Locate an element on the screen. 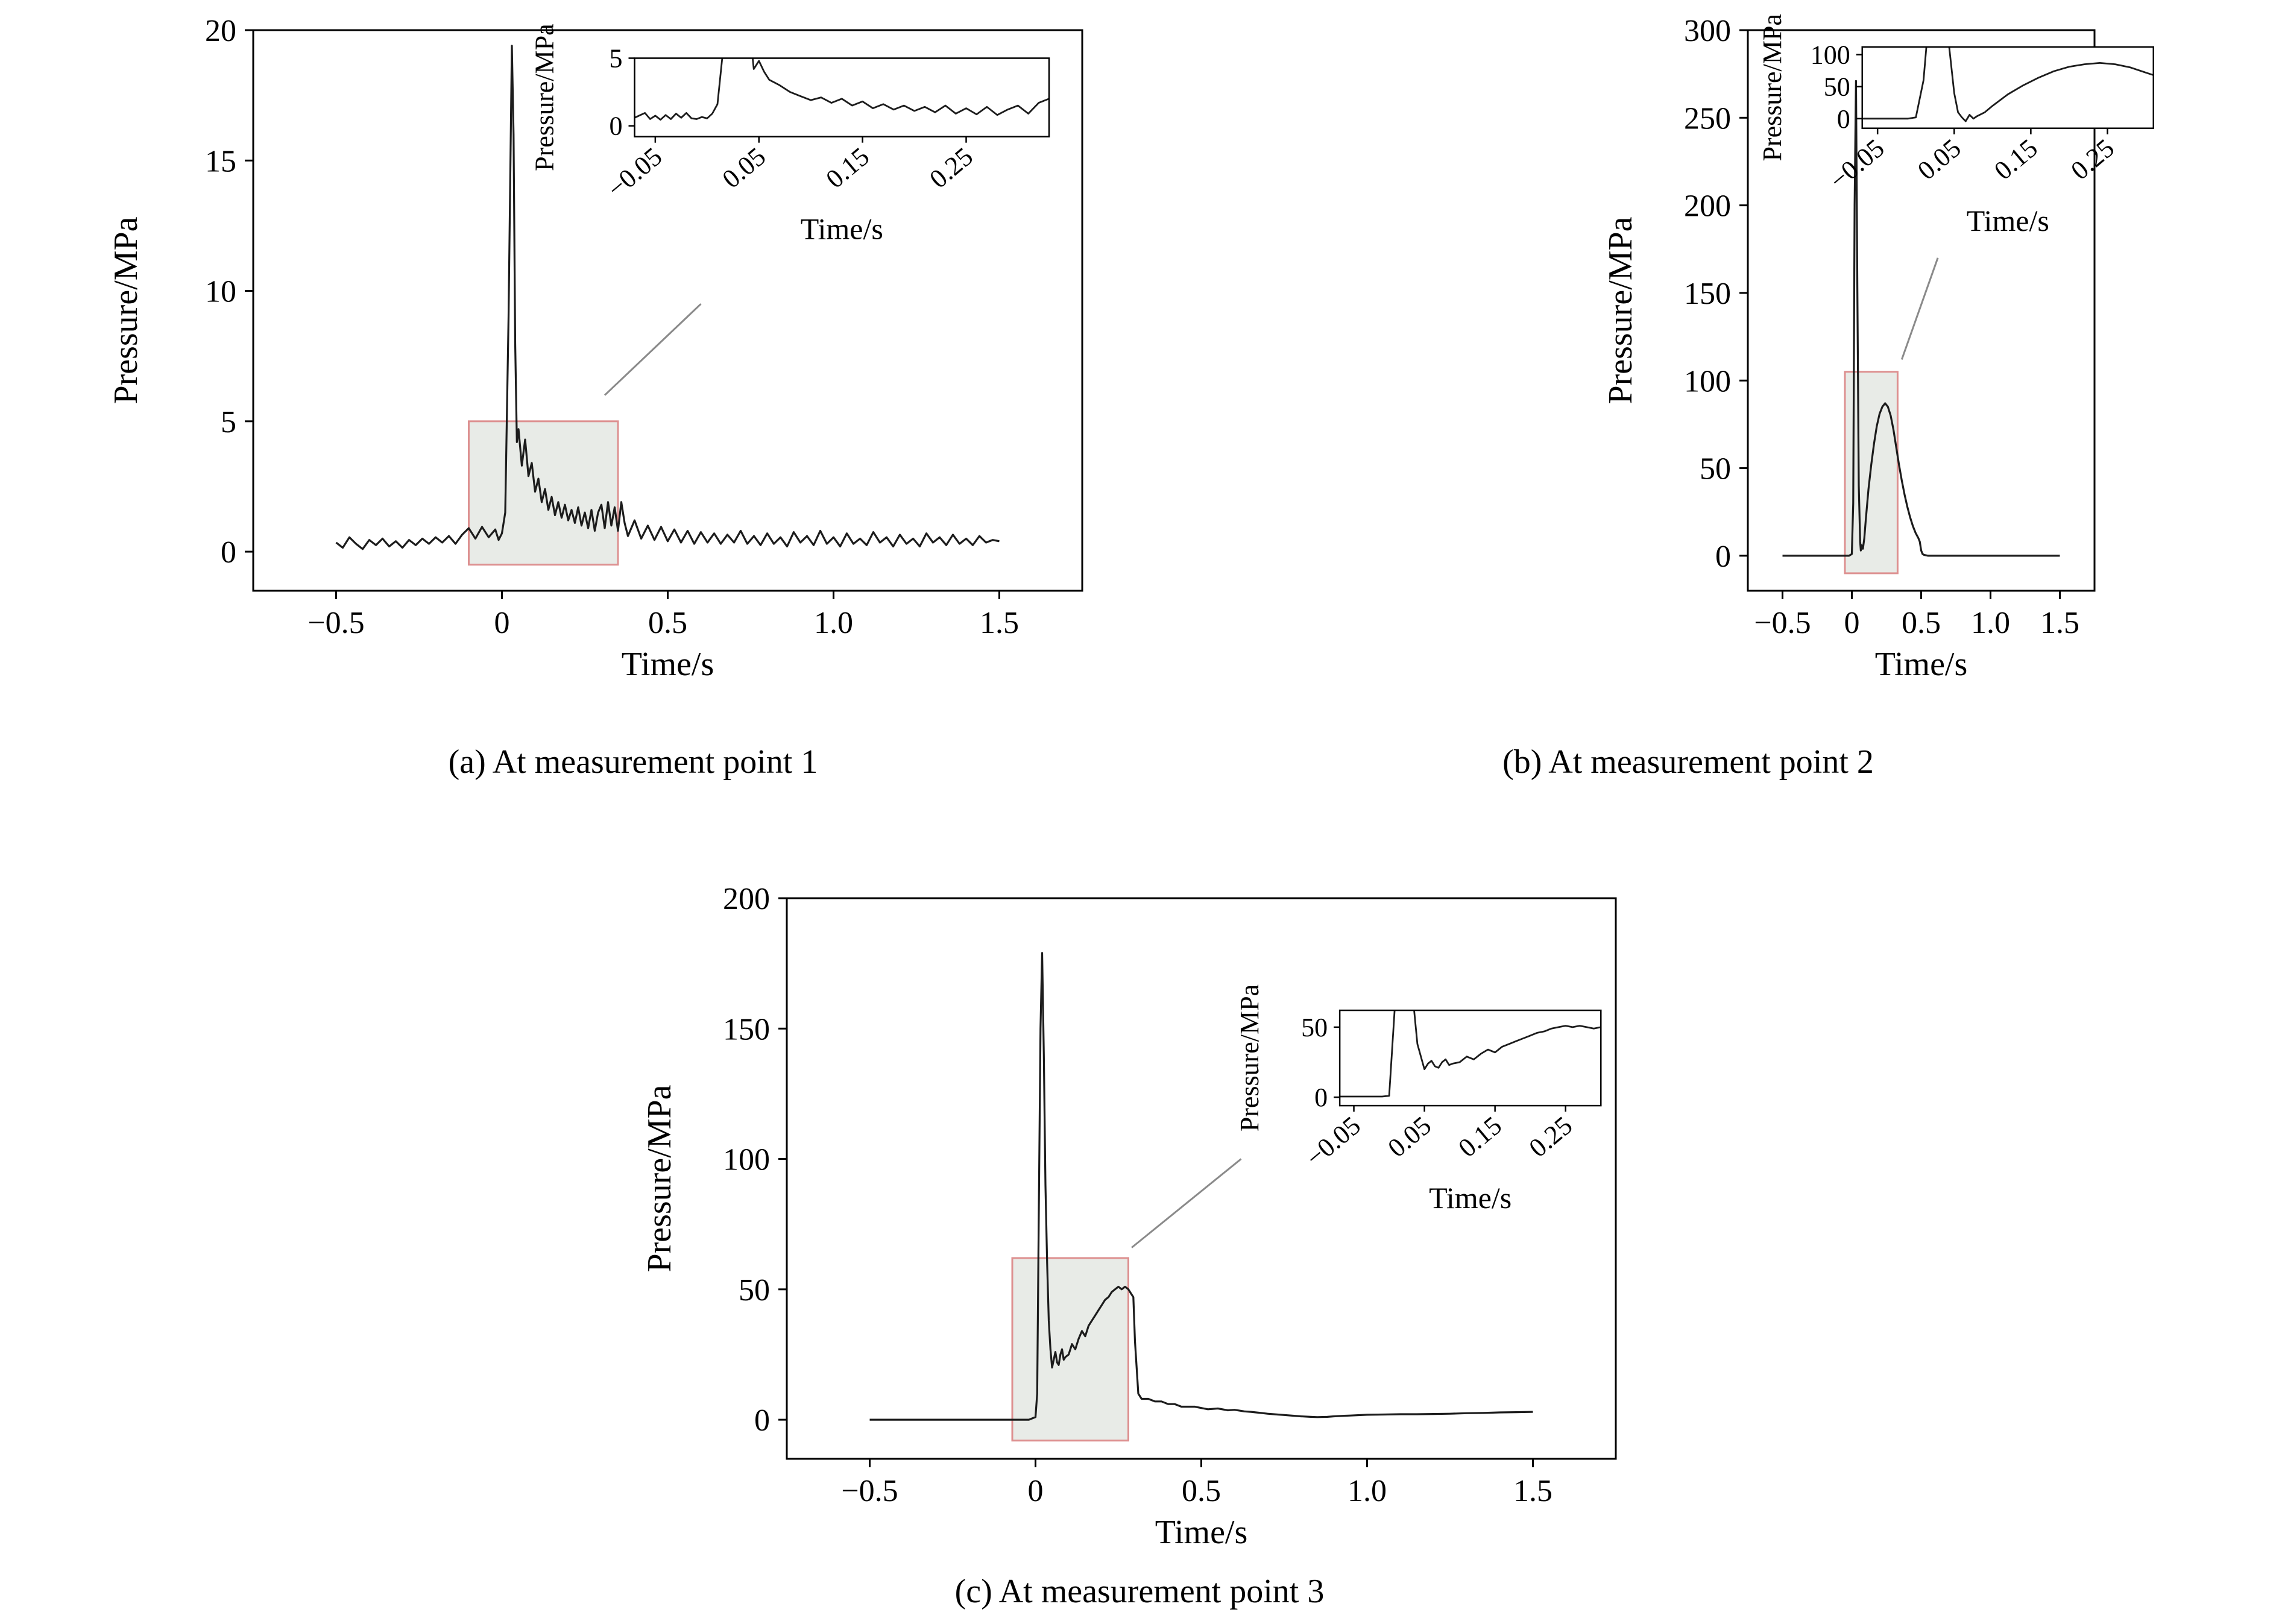 The height and width of the screenshot is (1624, 2279). y-tick-label: 10 is located at coordinates (221, 292).